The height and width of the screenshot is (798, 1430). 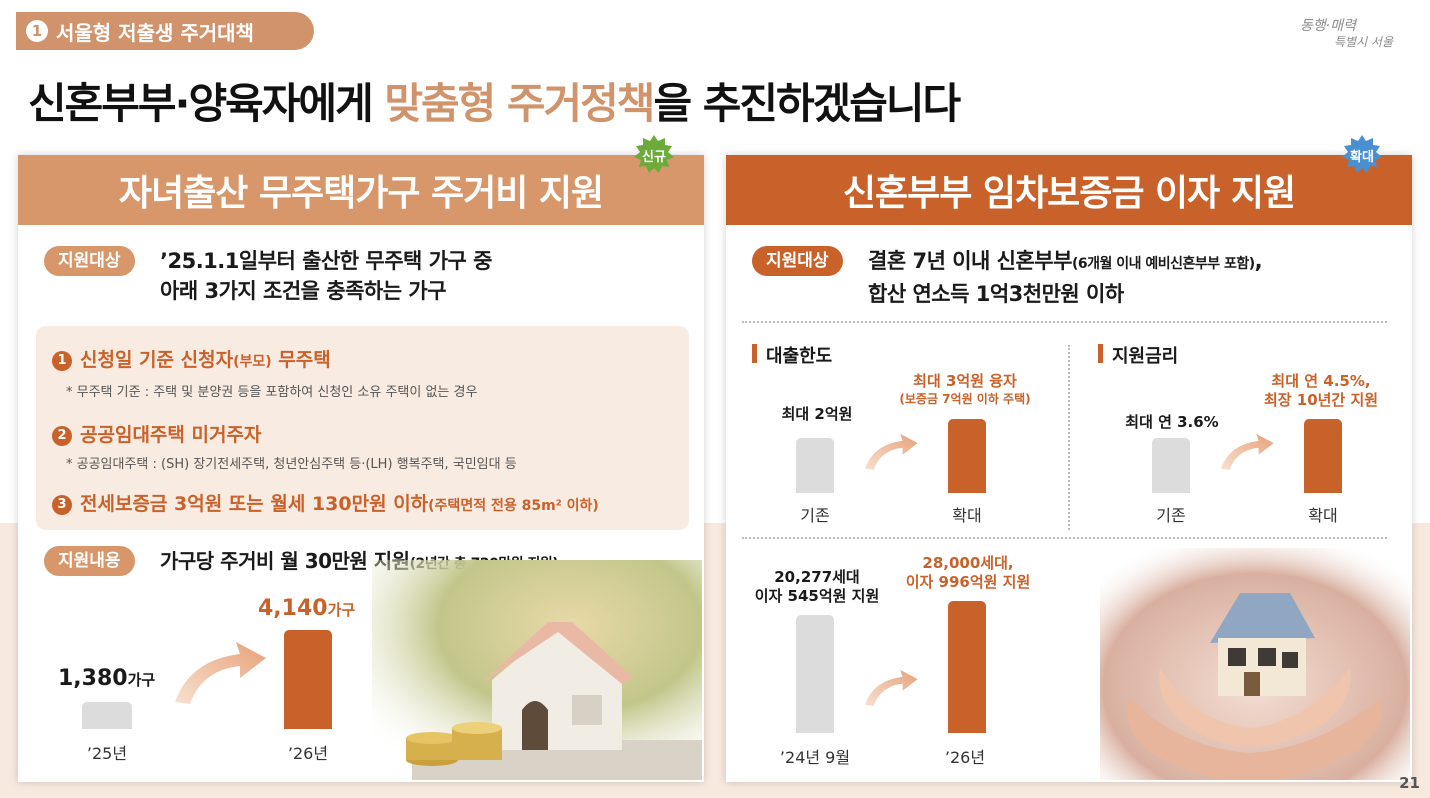 What do you see at coordinates (1069, 437) in the screenshot?
I see `divider-middle` at bounding box center [1069, 437].